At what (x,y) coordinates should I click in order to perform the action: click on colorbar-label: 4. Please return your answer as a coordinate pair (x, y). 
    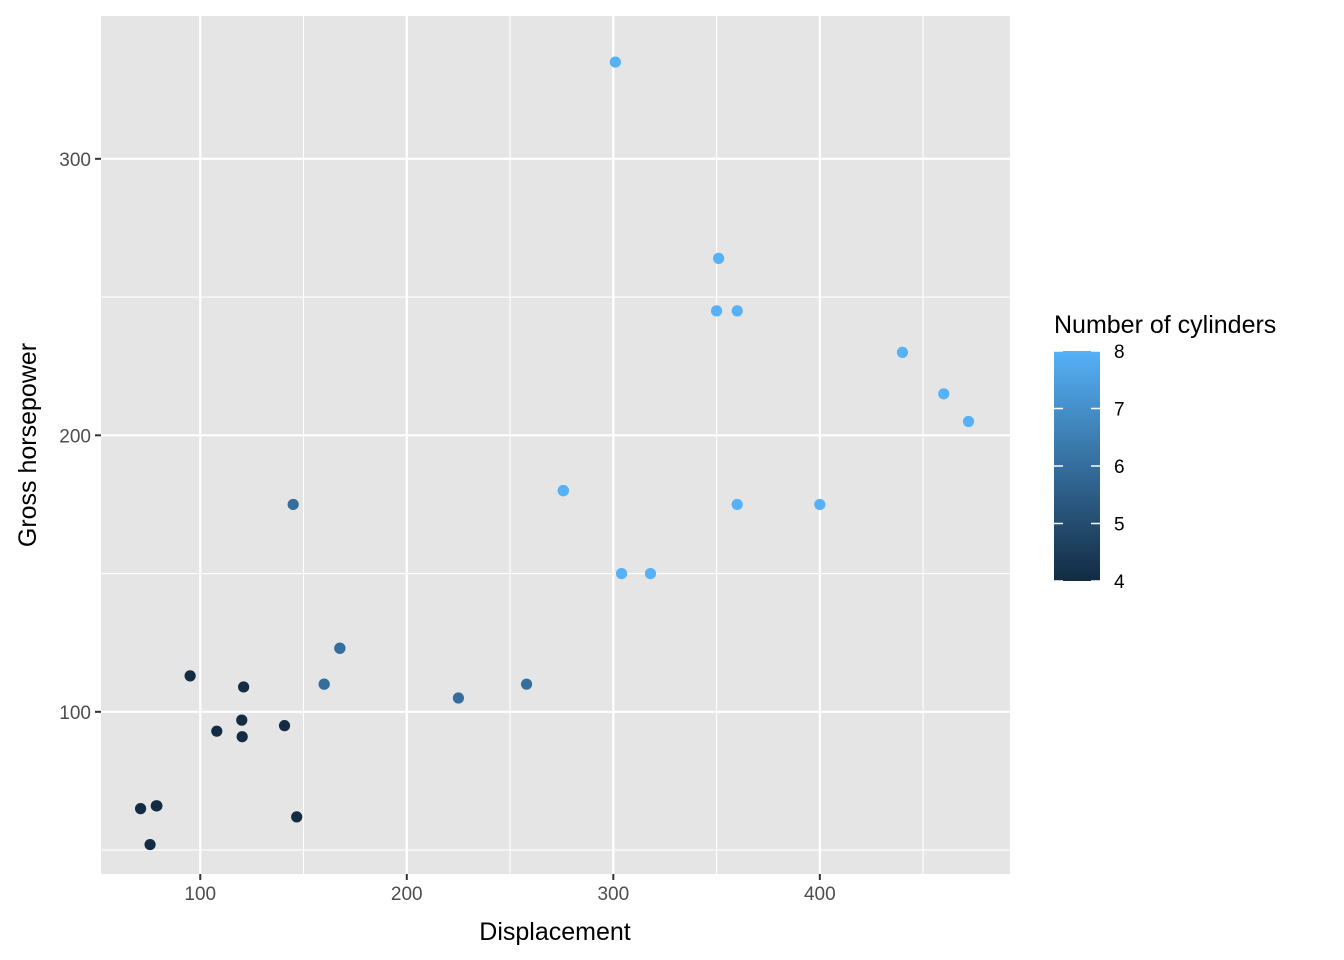
    Looking at the image, I should click on (1119, 582).